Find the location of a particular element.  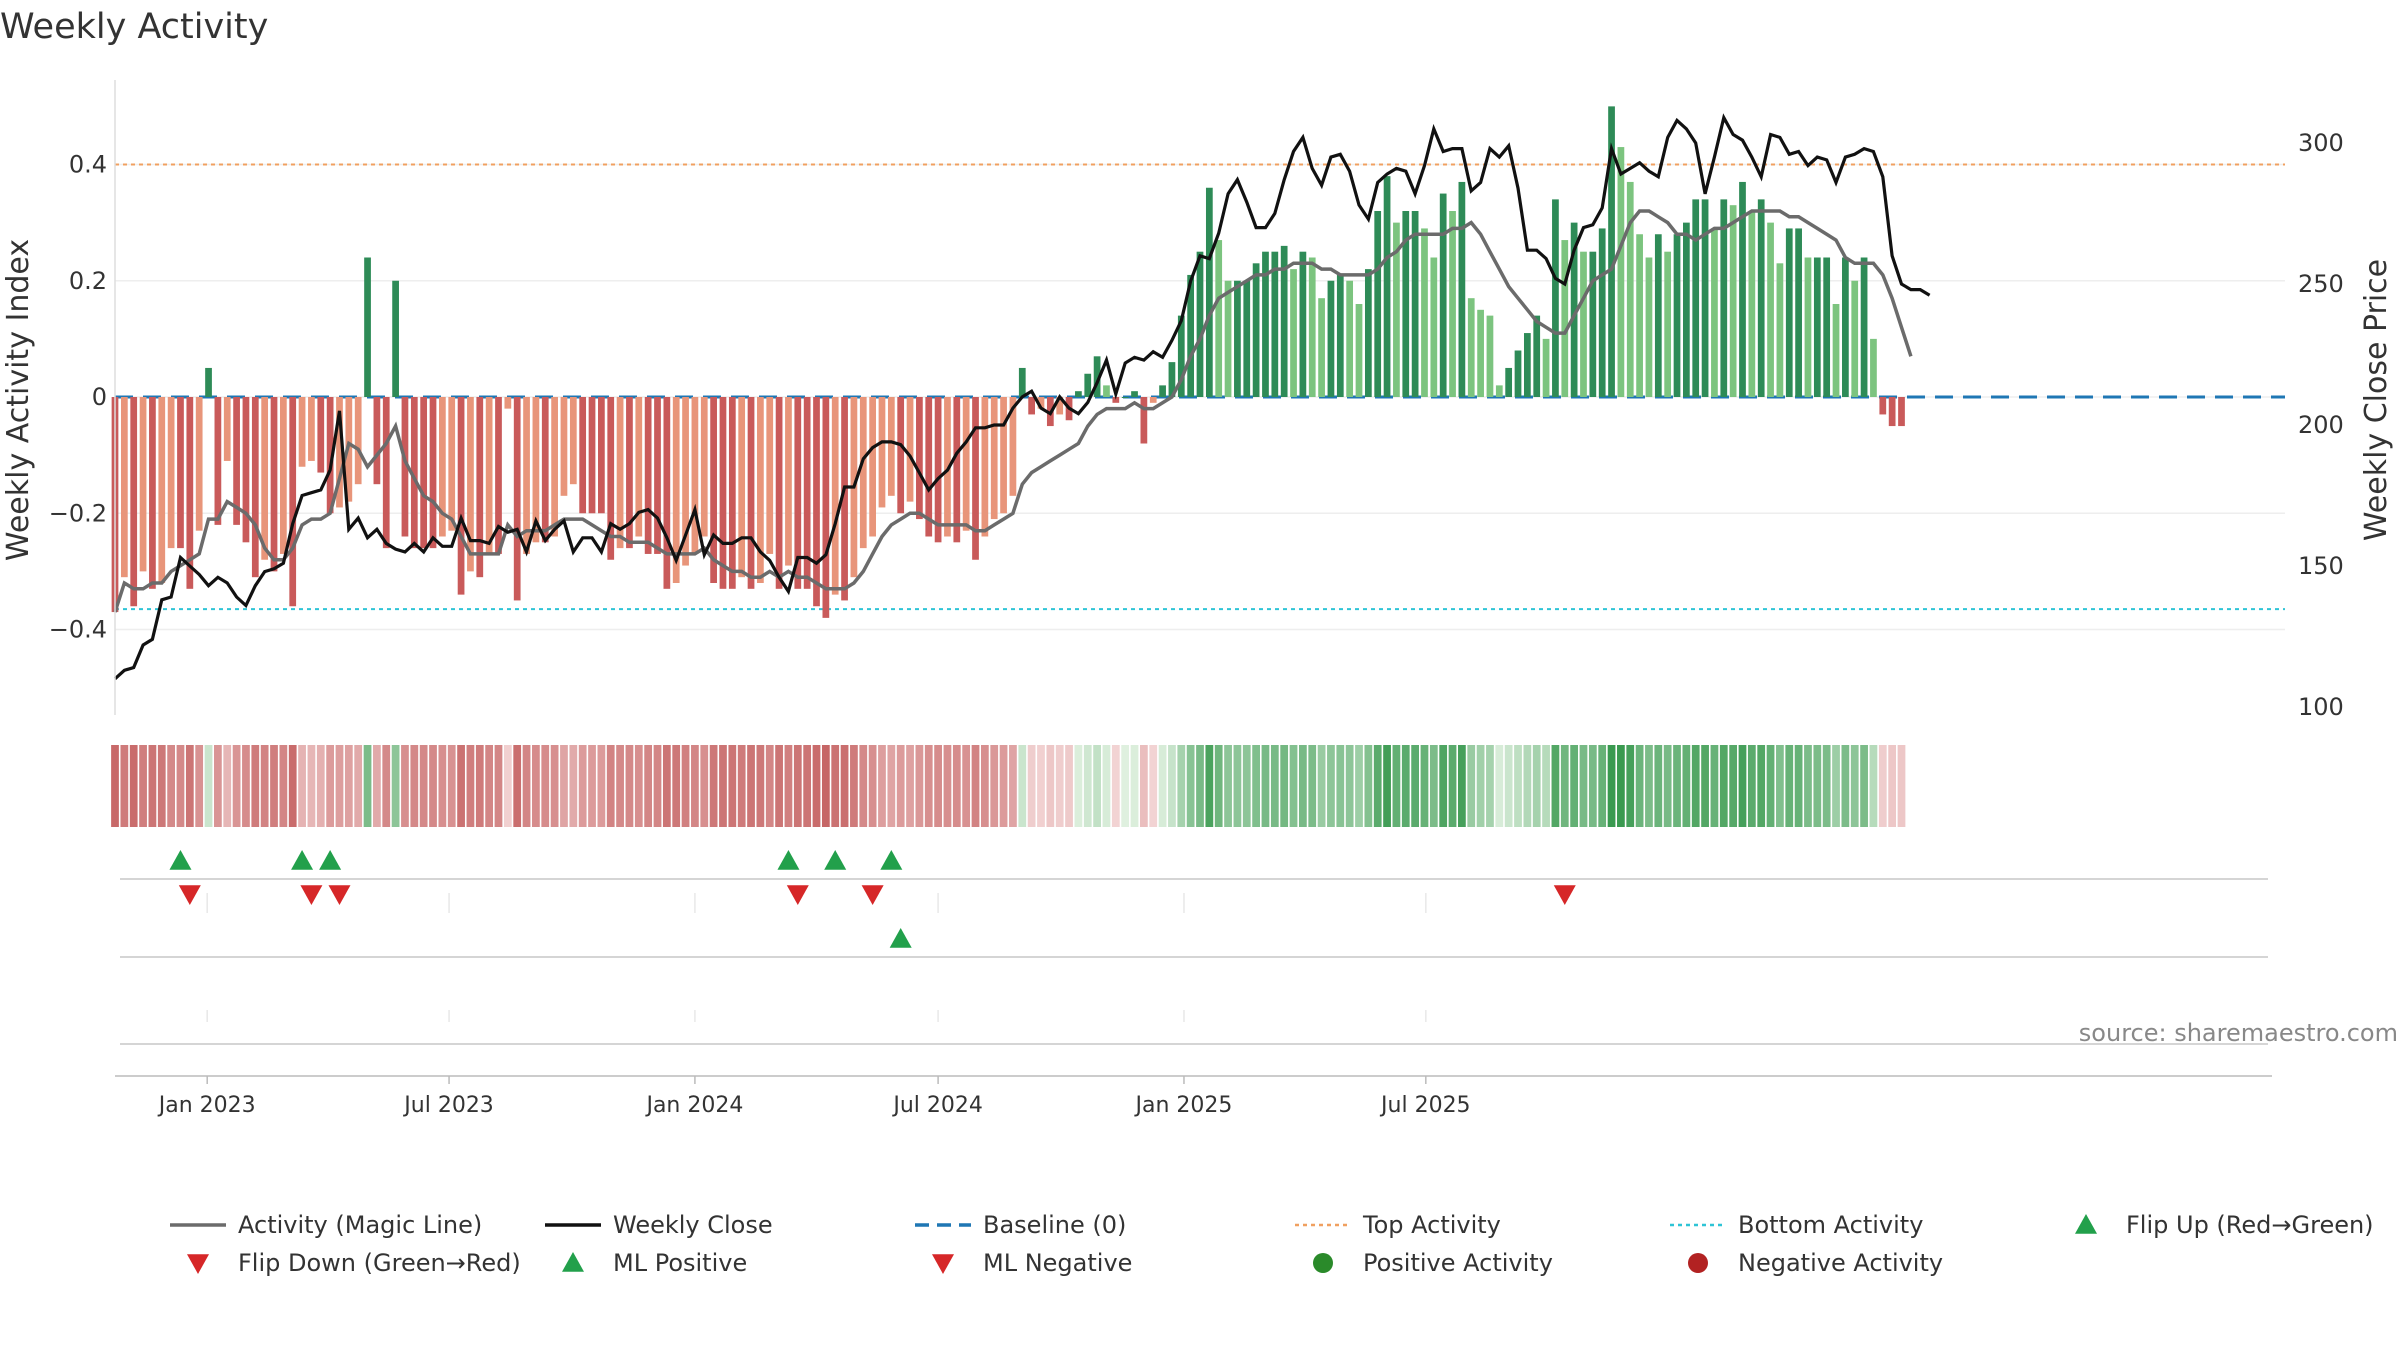

source-note: source: sharemaestro.com is located at coordinates (2238, 1033).